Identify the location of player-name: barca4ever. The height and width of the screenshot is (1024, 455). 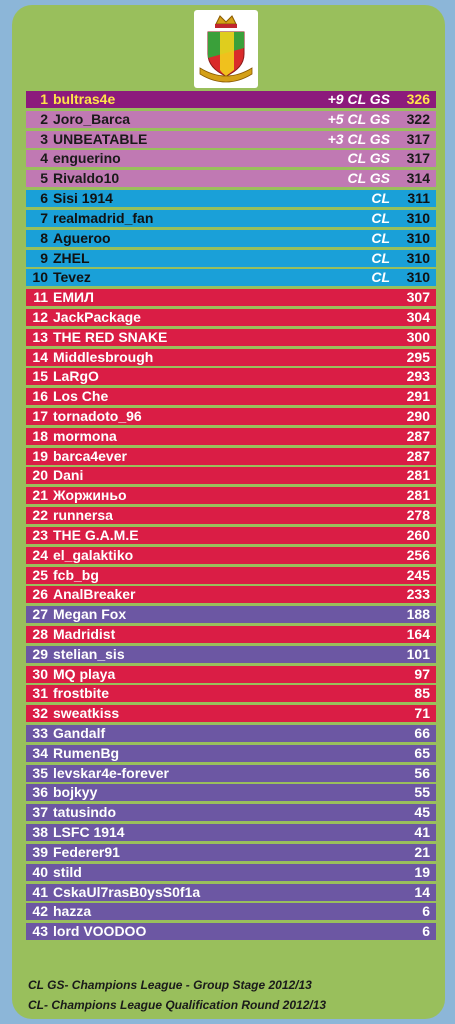
(90, 455).